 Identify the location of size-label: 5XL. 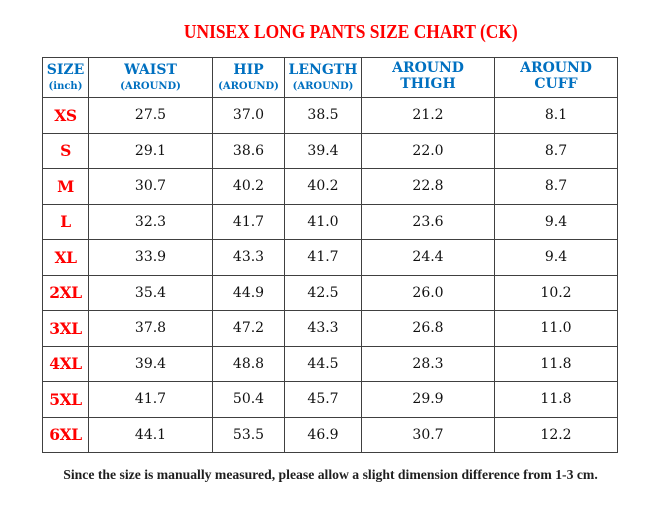
(65, 399).